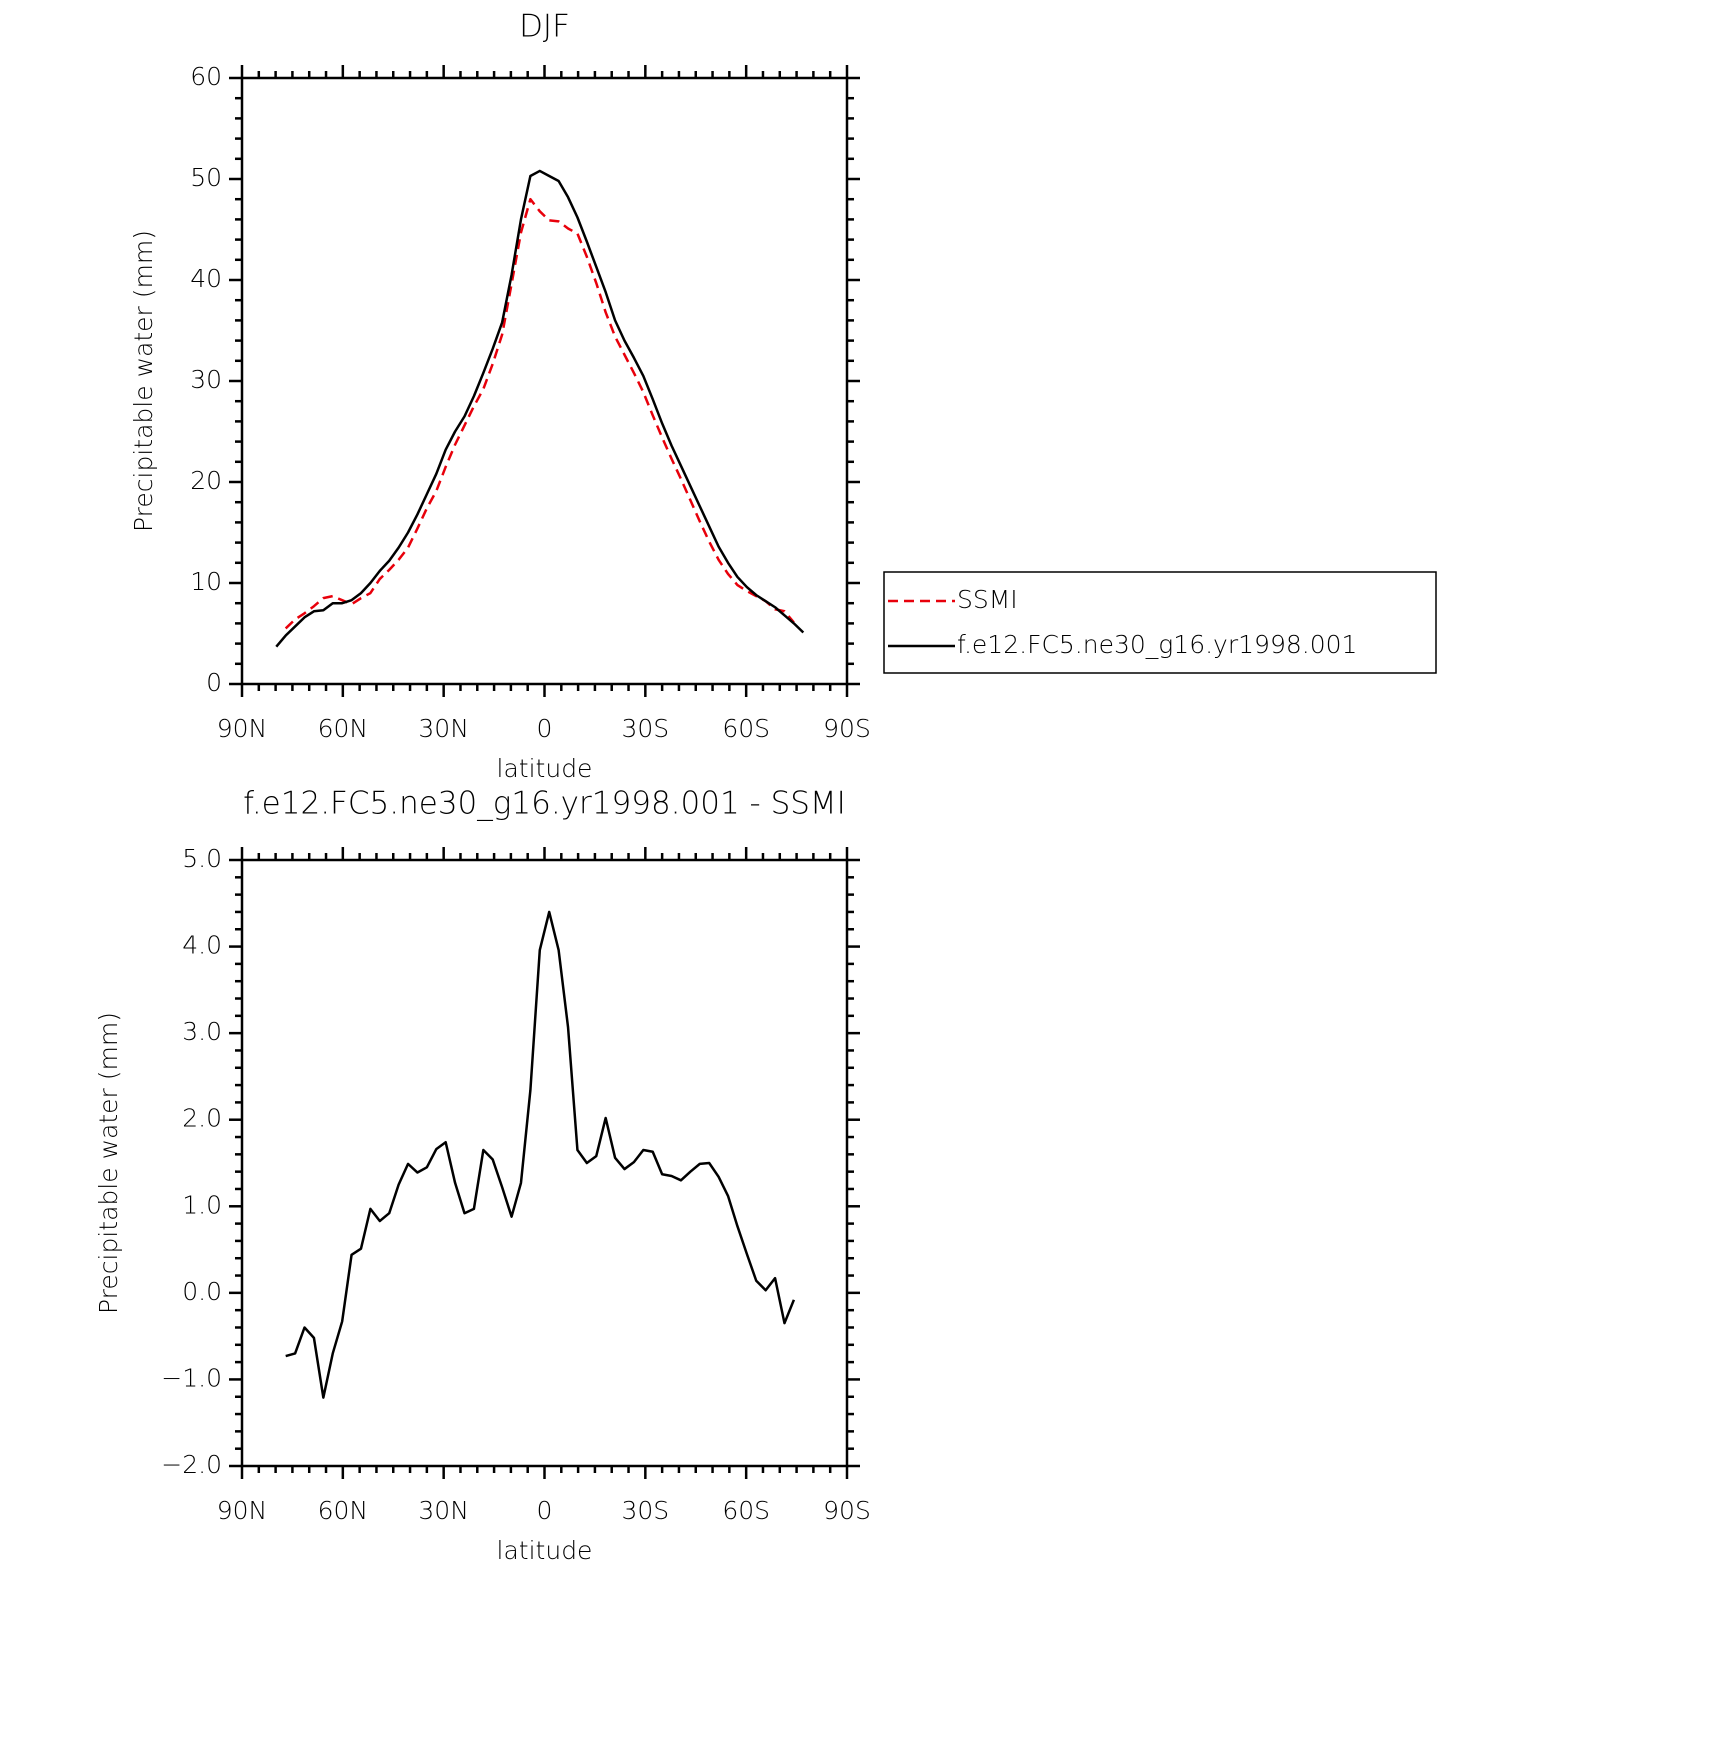 This screenshot has height=1751, width=1710. What do you see at coordinates (206, 379) in the screenshot?
I see `y-tick-label: 30` at bounding box center [206, 379].